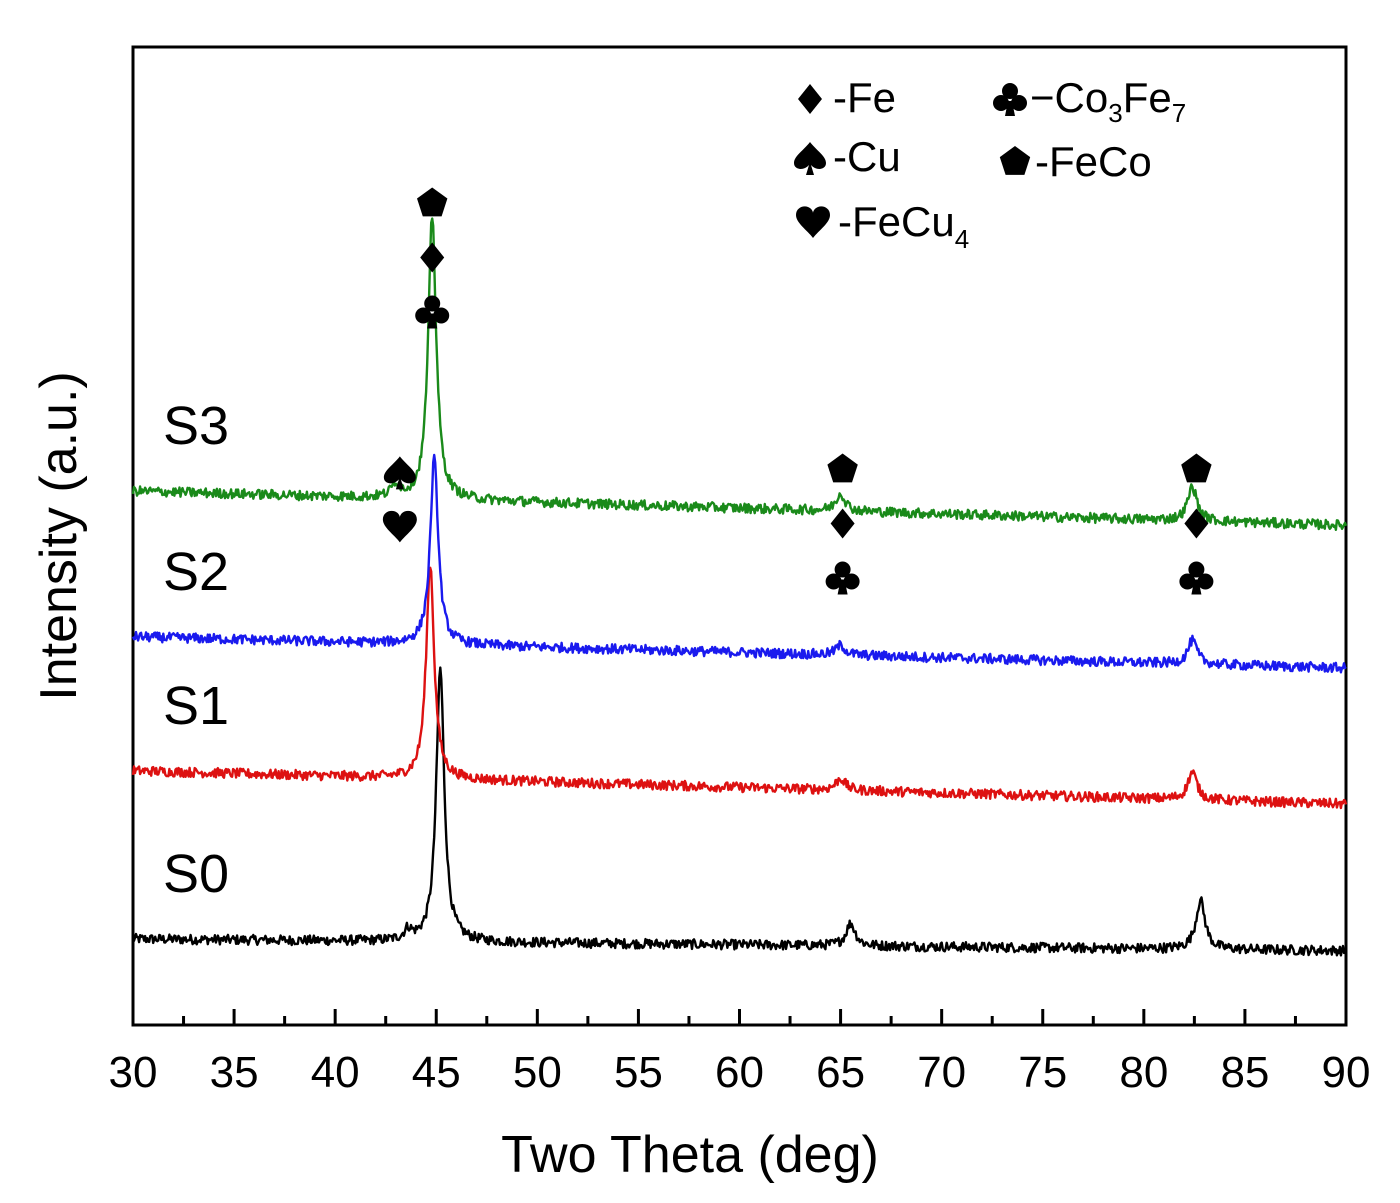  What do you see at coordinates (1143, 1072) in the screenshot?
I see `x-tick-label: 80` at bounding box center [1143, 1072].